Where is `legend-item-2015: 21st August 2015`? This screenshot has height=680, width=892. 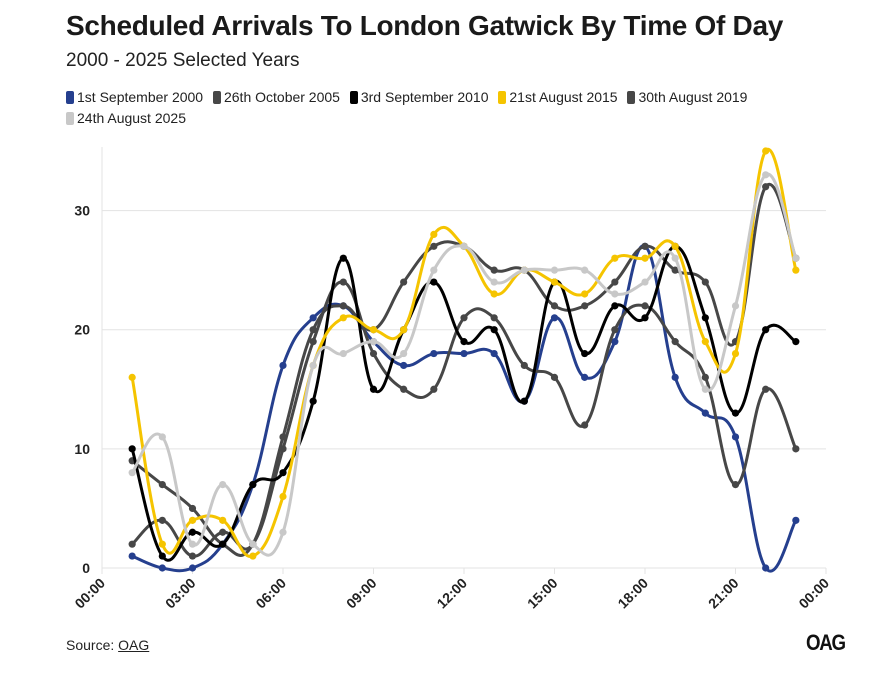 legend-item-2015: 21st August 2015 is located at coordinates (558, 97).